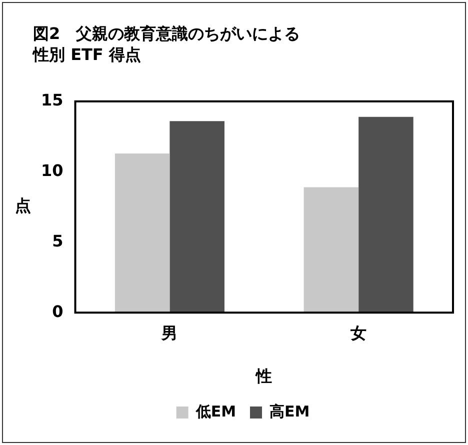  Describe the element at coordinates (166, 33) in the screenshot. I see `chart-title: 図2 父親の教育意識のちがいによる` at that location.